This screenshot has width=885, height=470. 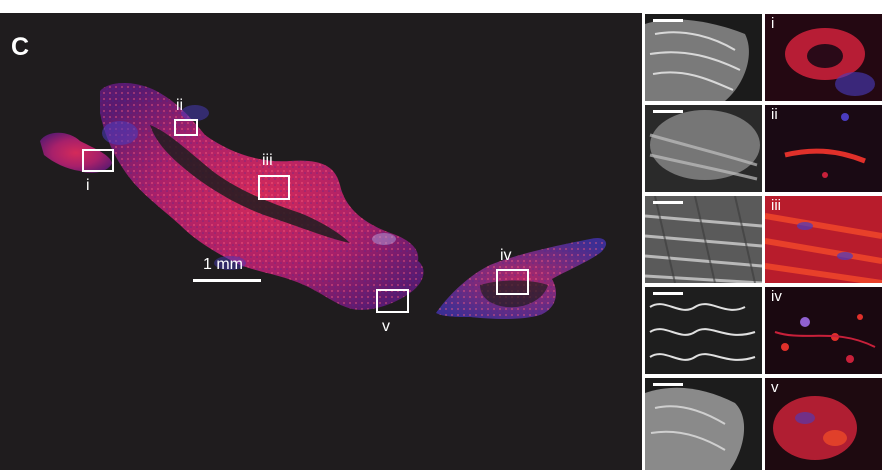 I want to click on roi-box-iv, so click(x=512, y=282).